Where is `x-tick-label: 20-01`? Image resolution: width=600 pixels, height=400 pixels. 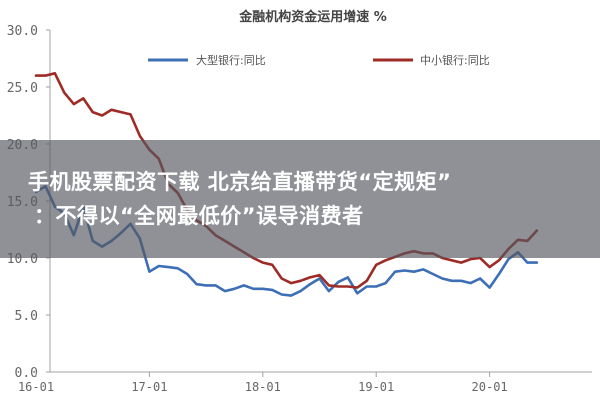
x-tick-label: 20-01 is located at coordinates (490, 387).